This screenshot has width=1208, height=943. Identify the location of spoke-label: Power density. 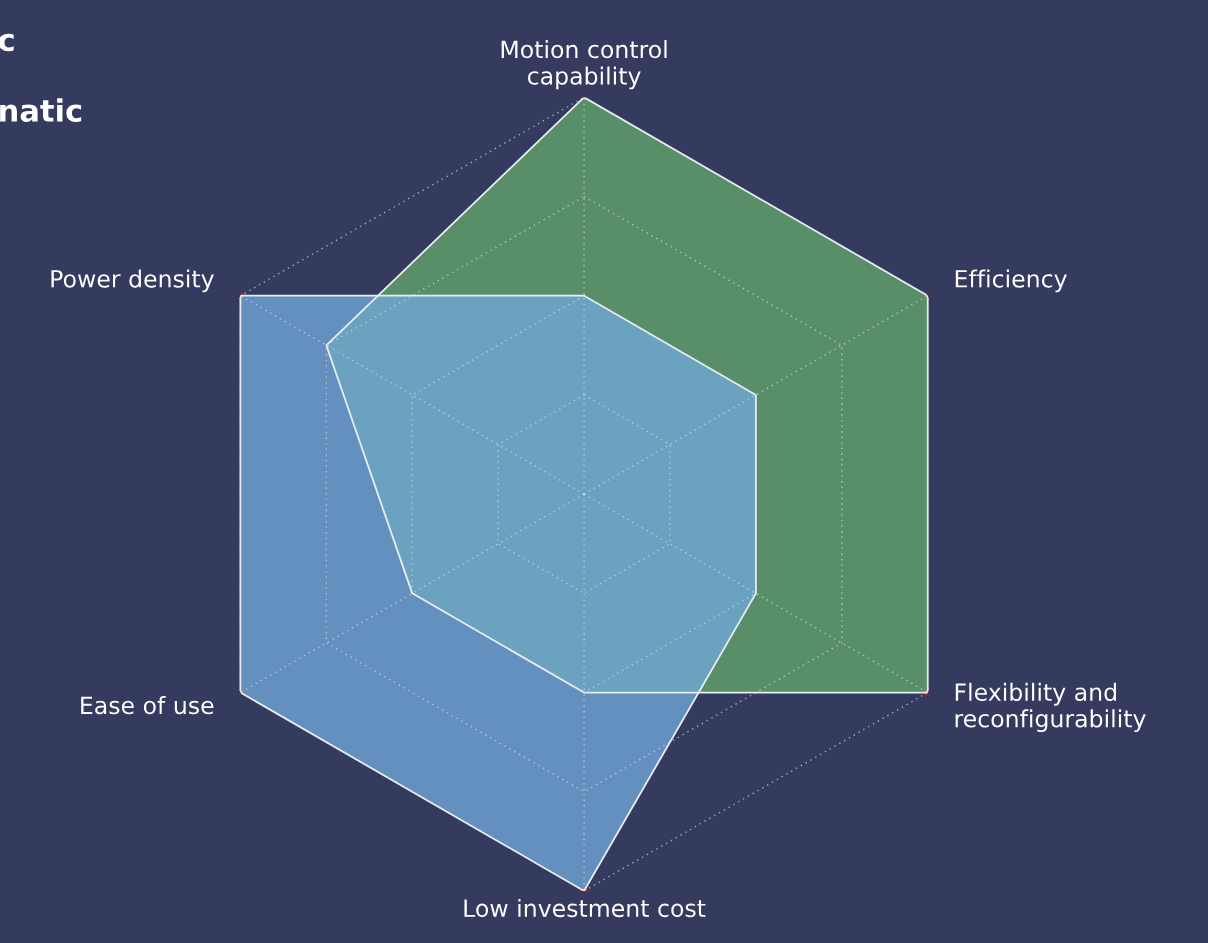
(132, 281).